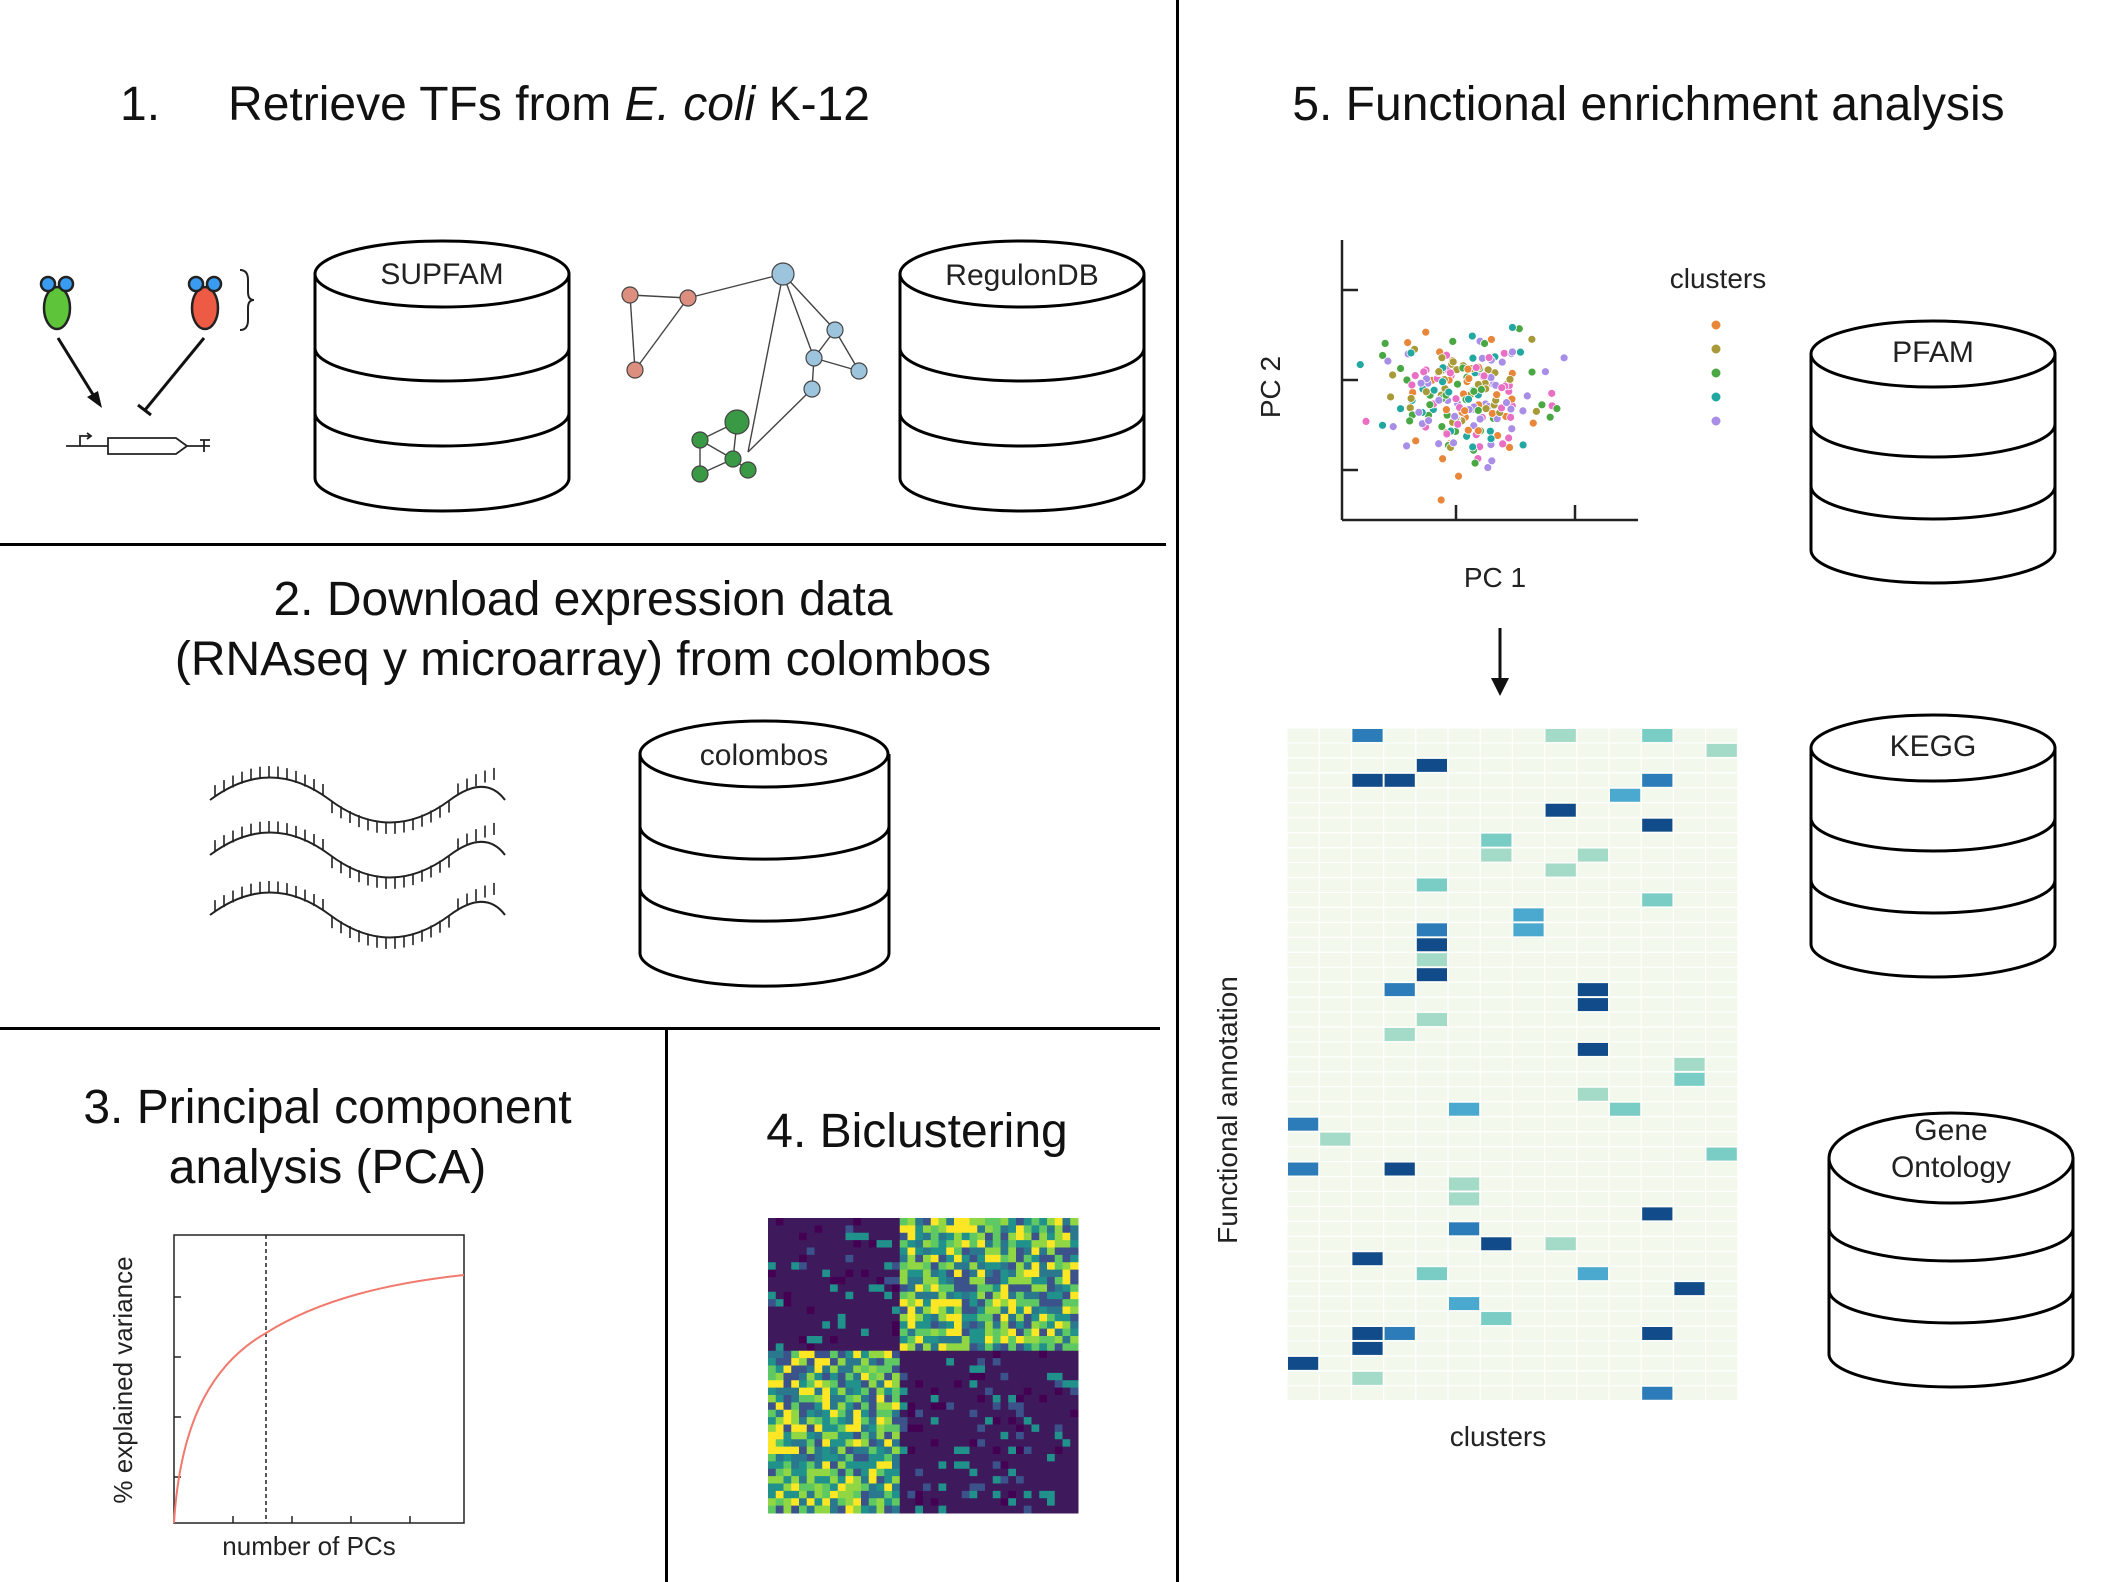 Image resolution: width=2118 pixels, height=1582 pixels. What do you see at coordinates (1950, 1130) in the screenshot?
I see `go-label-line1: Gene` at bounding box center [1950, 1130].